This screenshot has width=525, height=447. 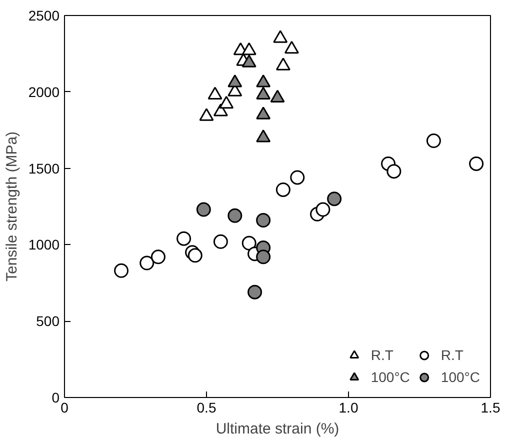 What do you see at coordinates (44, 168) in the screenshot?
I see `y-tick-label: 1500` at bounding box center [44, 168].